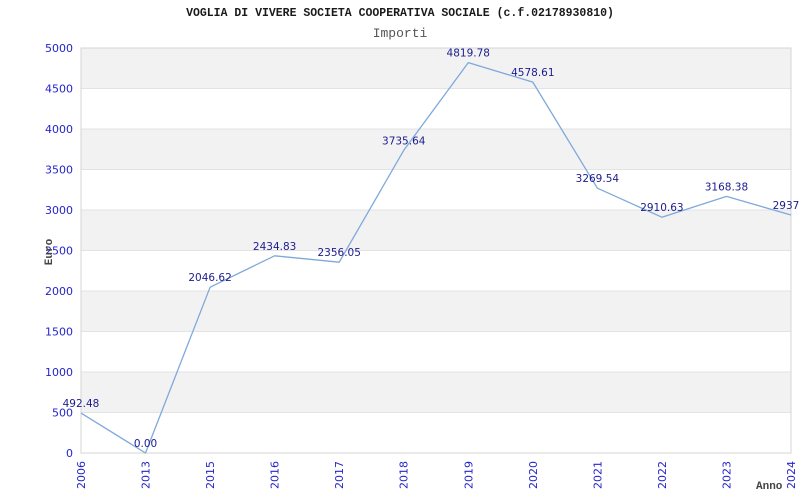 This screenshot has height=500, width=800. What do you see at coordinates (404, 141) in the screenshot?
I see `data-label: 3735.64` at bounding box center [404, 141].